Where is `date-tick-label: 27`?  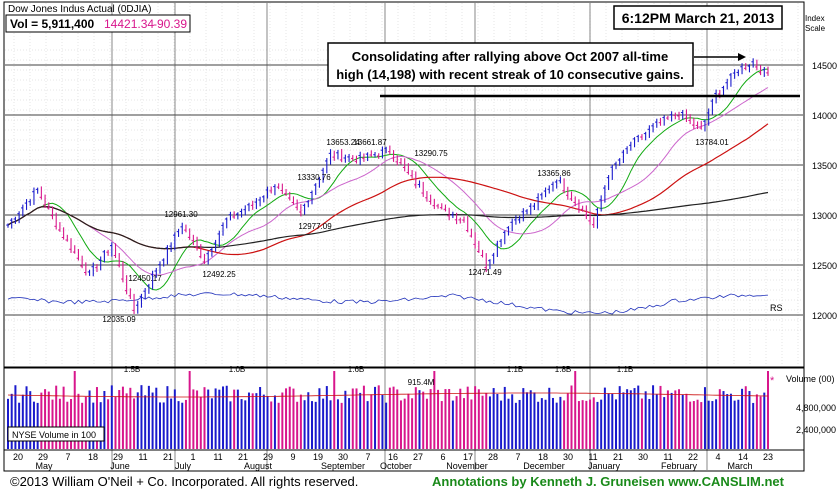
date-tick-label: 27 is located at coordinates (418, 457).